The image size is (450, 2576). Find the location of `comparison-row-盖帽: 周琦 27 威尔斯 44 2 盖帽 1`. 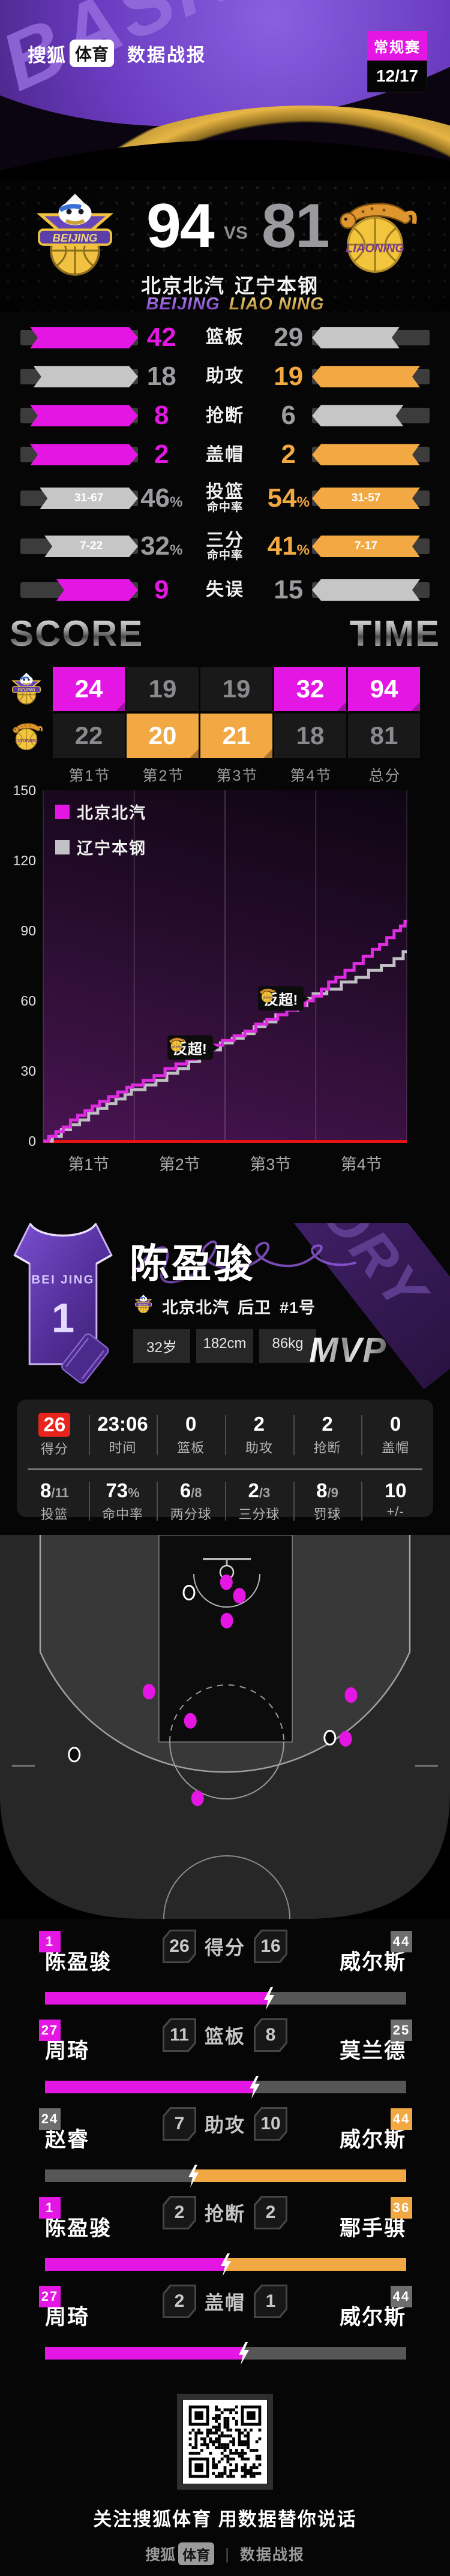

comparison-row-盖帽: 周琦 27 威尔斯 44 2 盖帽 1 is located at coordinates (225, 2329).